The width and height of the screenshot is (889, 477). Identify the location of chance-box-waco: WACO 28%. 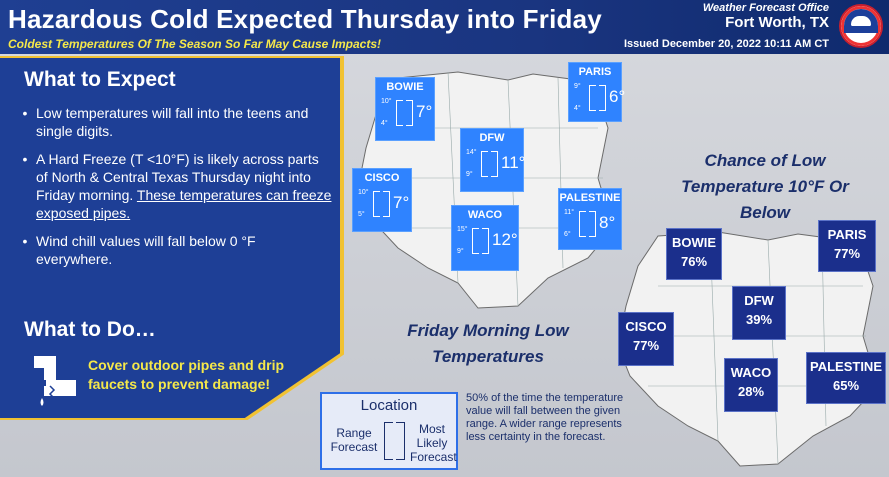
(751, 385).